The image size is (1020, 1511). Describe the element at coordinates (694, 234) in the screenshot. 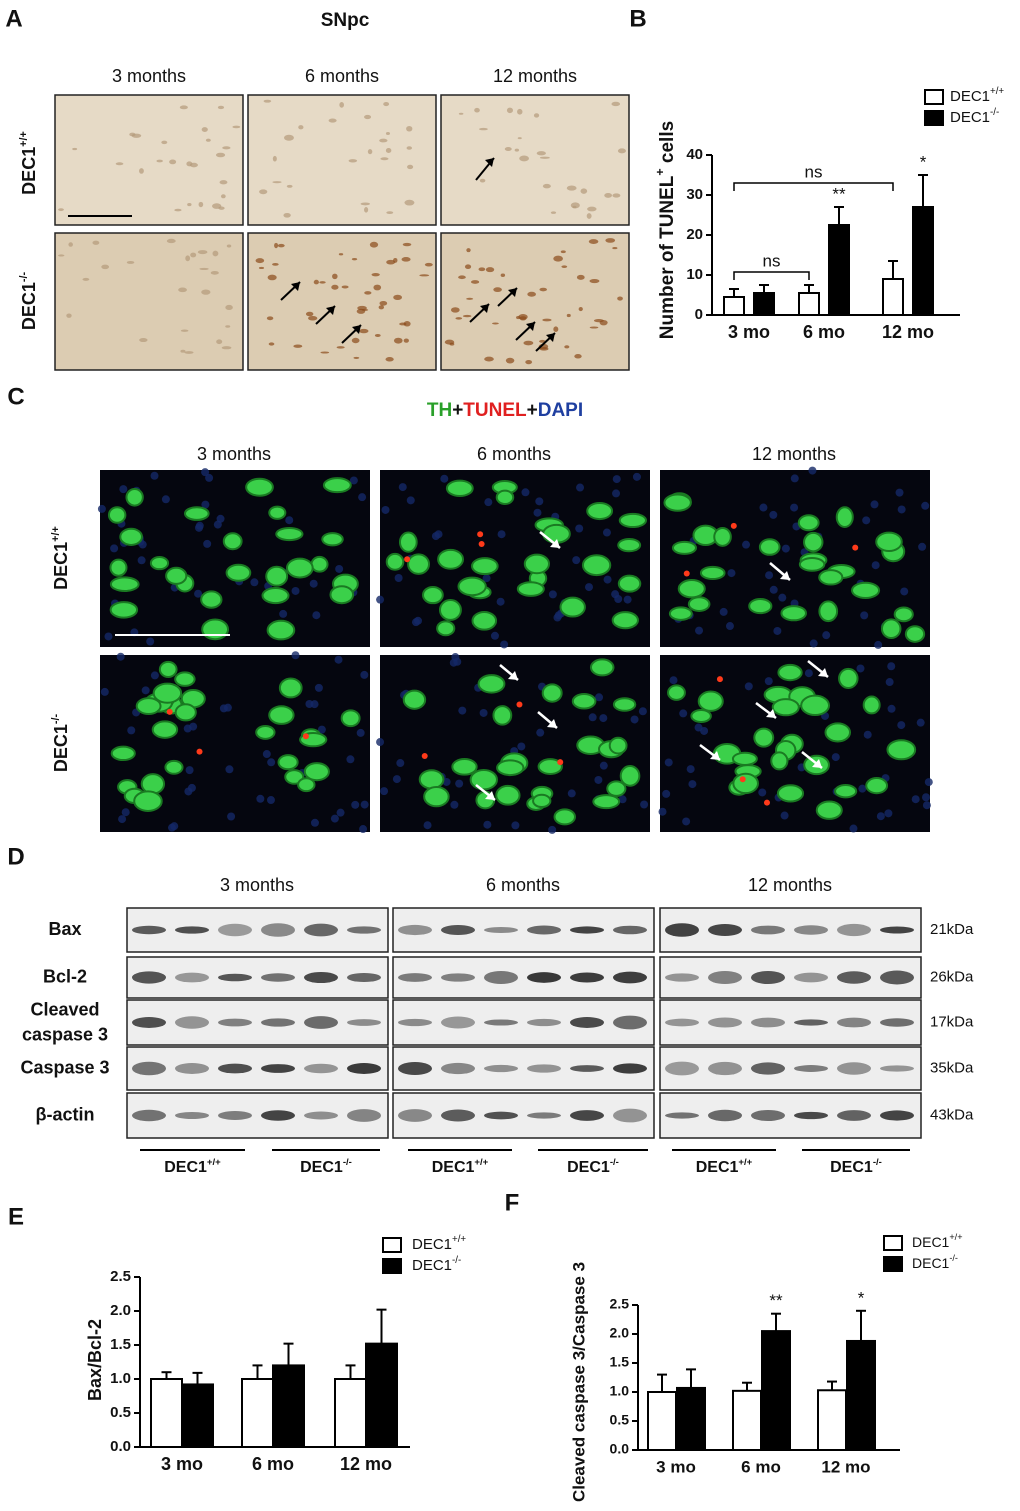

I see `y-tick-label: 20` at that location.